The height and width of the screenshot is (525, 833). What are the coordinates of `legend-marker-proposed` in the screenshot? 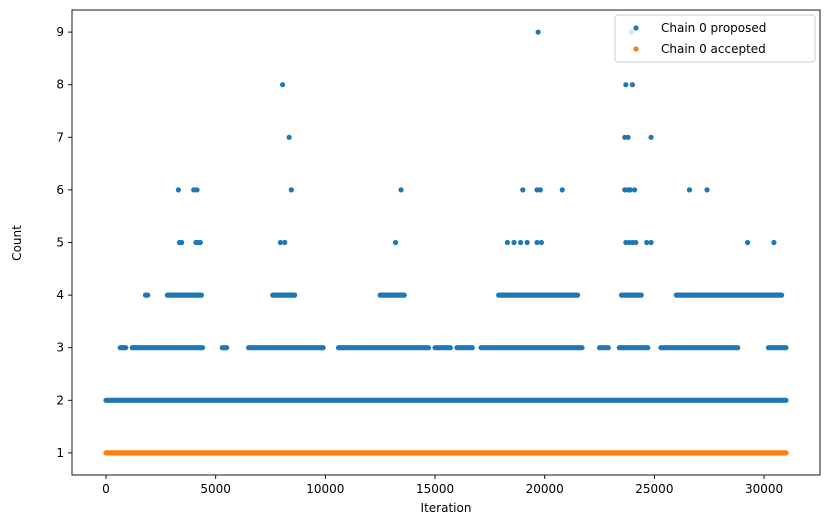 It's located at (636, 28).